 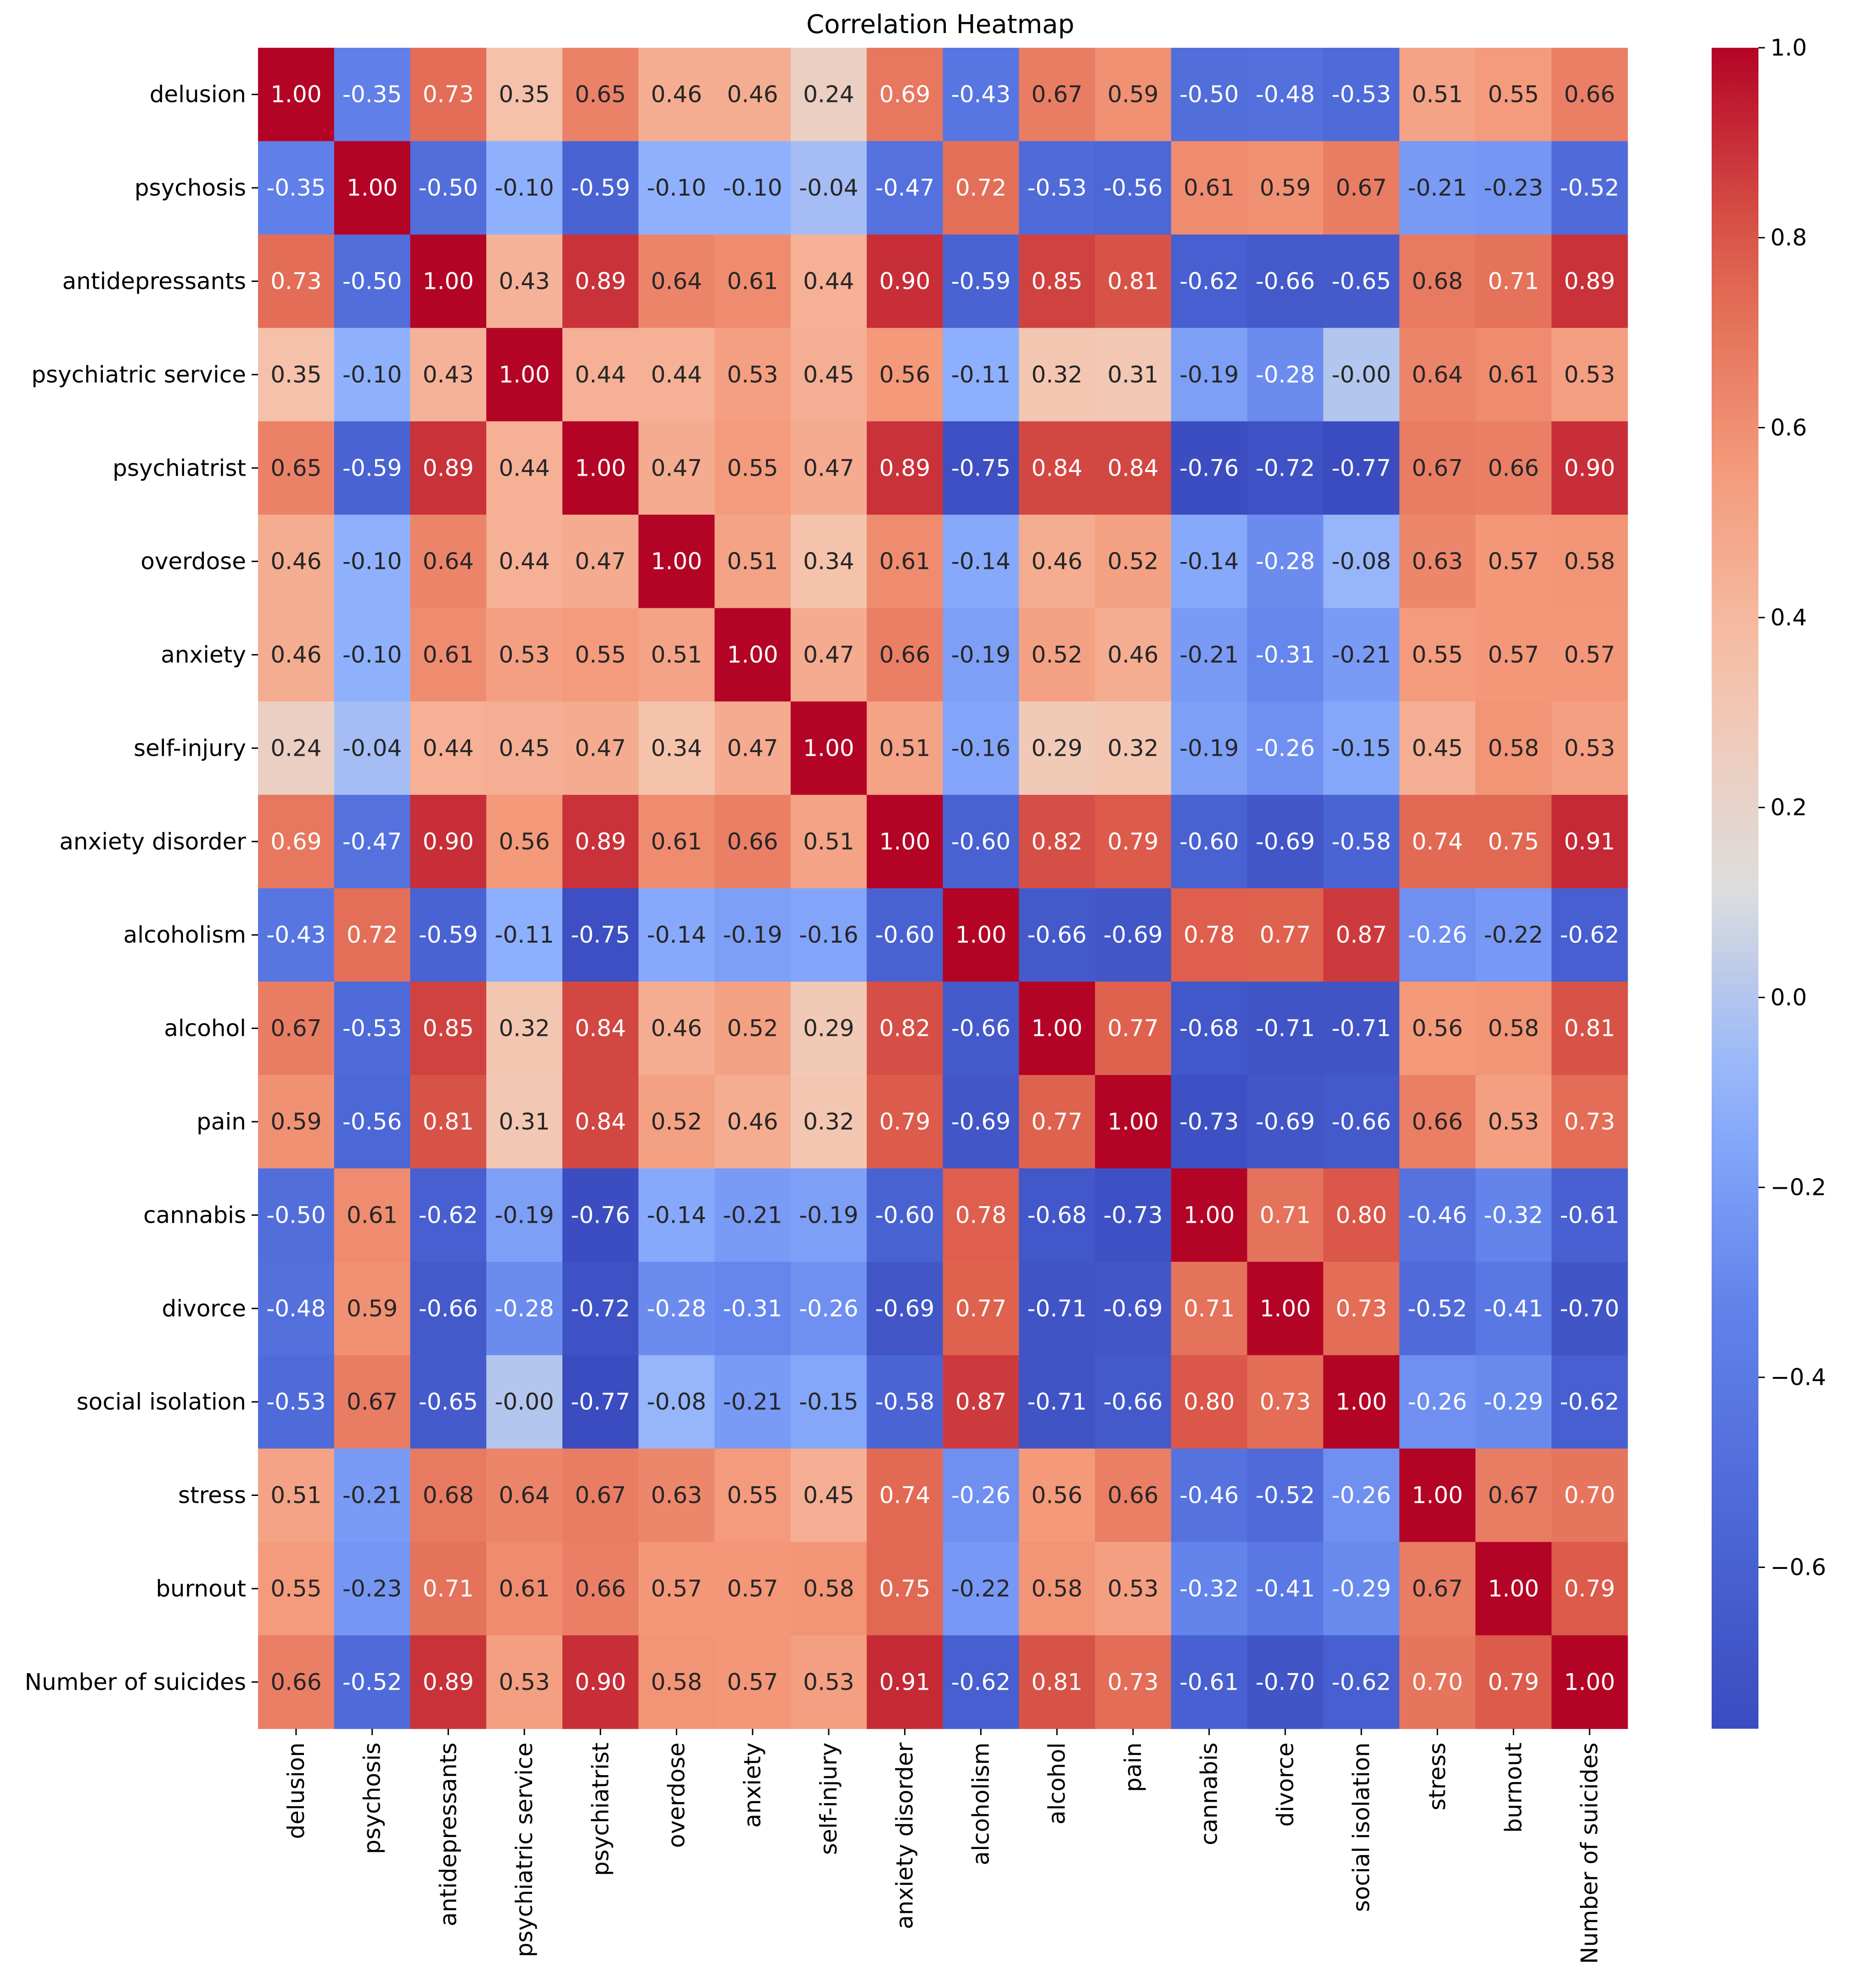 What do you see at coordinates (448, 187) in the screenshot?
I see `heatmap-cell-value: -0.50` at bounding box center [448, 187].